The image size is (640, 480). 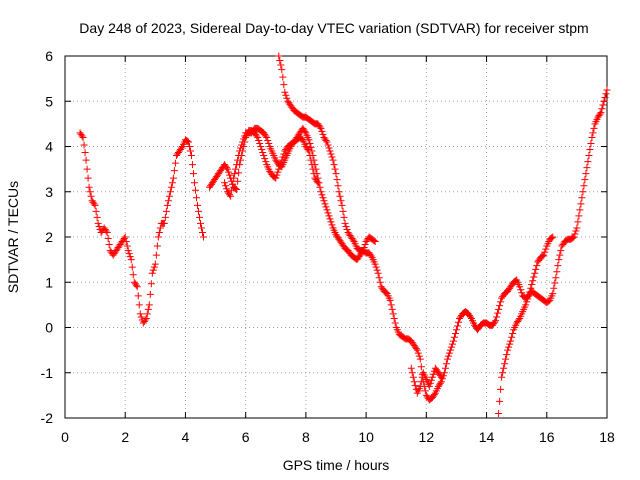 I want to click on x-tick-label: 8, so click(x=306, y=437).